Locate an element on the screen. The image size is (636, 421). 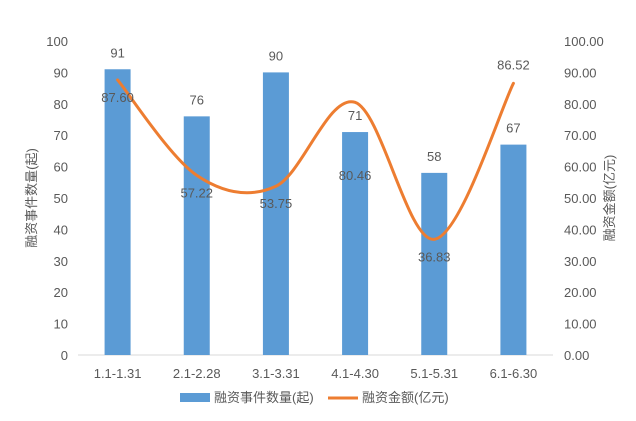
right-tick-label: 60.00 is located at coordinates (580, 167).